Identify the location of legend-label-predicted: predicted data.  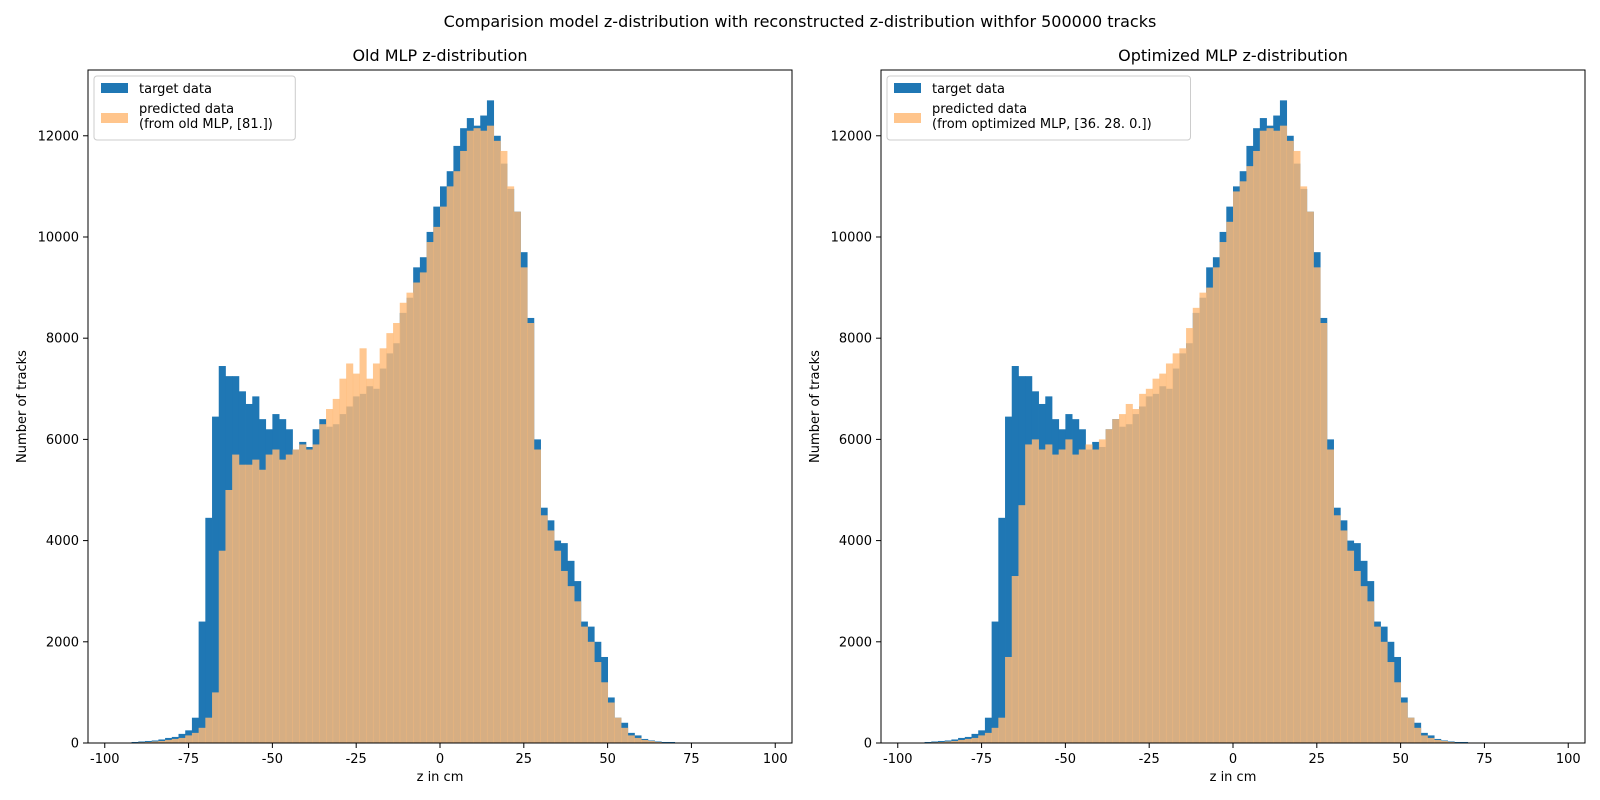
(979, 109).